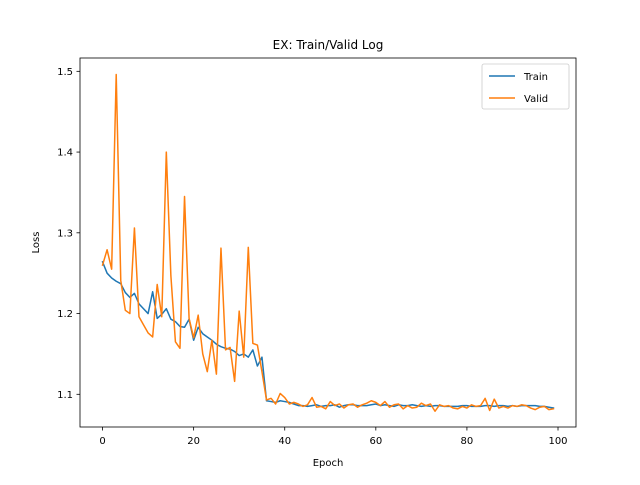  Describe the element at coordinates (65, 153) in the screenshot. I see `y-tick-label: 1.4` at that location.